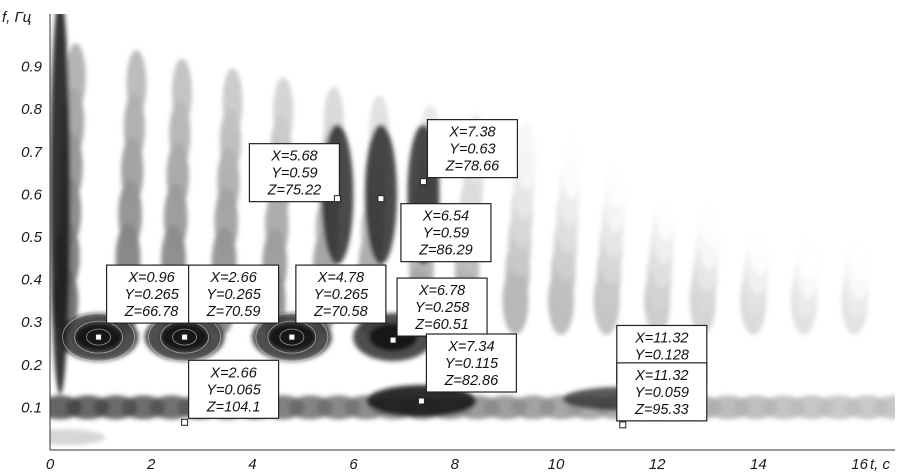 The image size is (907, 474). I want to click on annotation-text: Y=0.128, so click(662, 355).